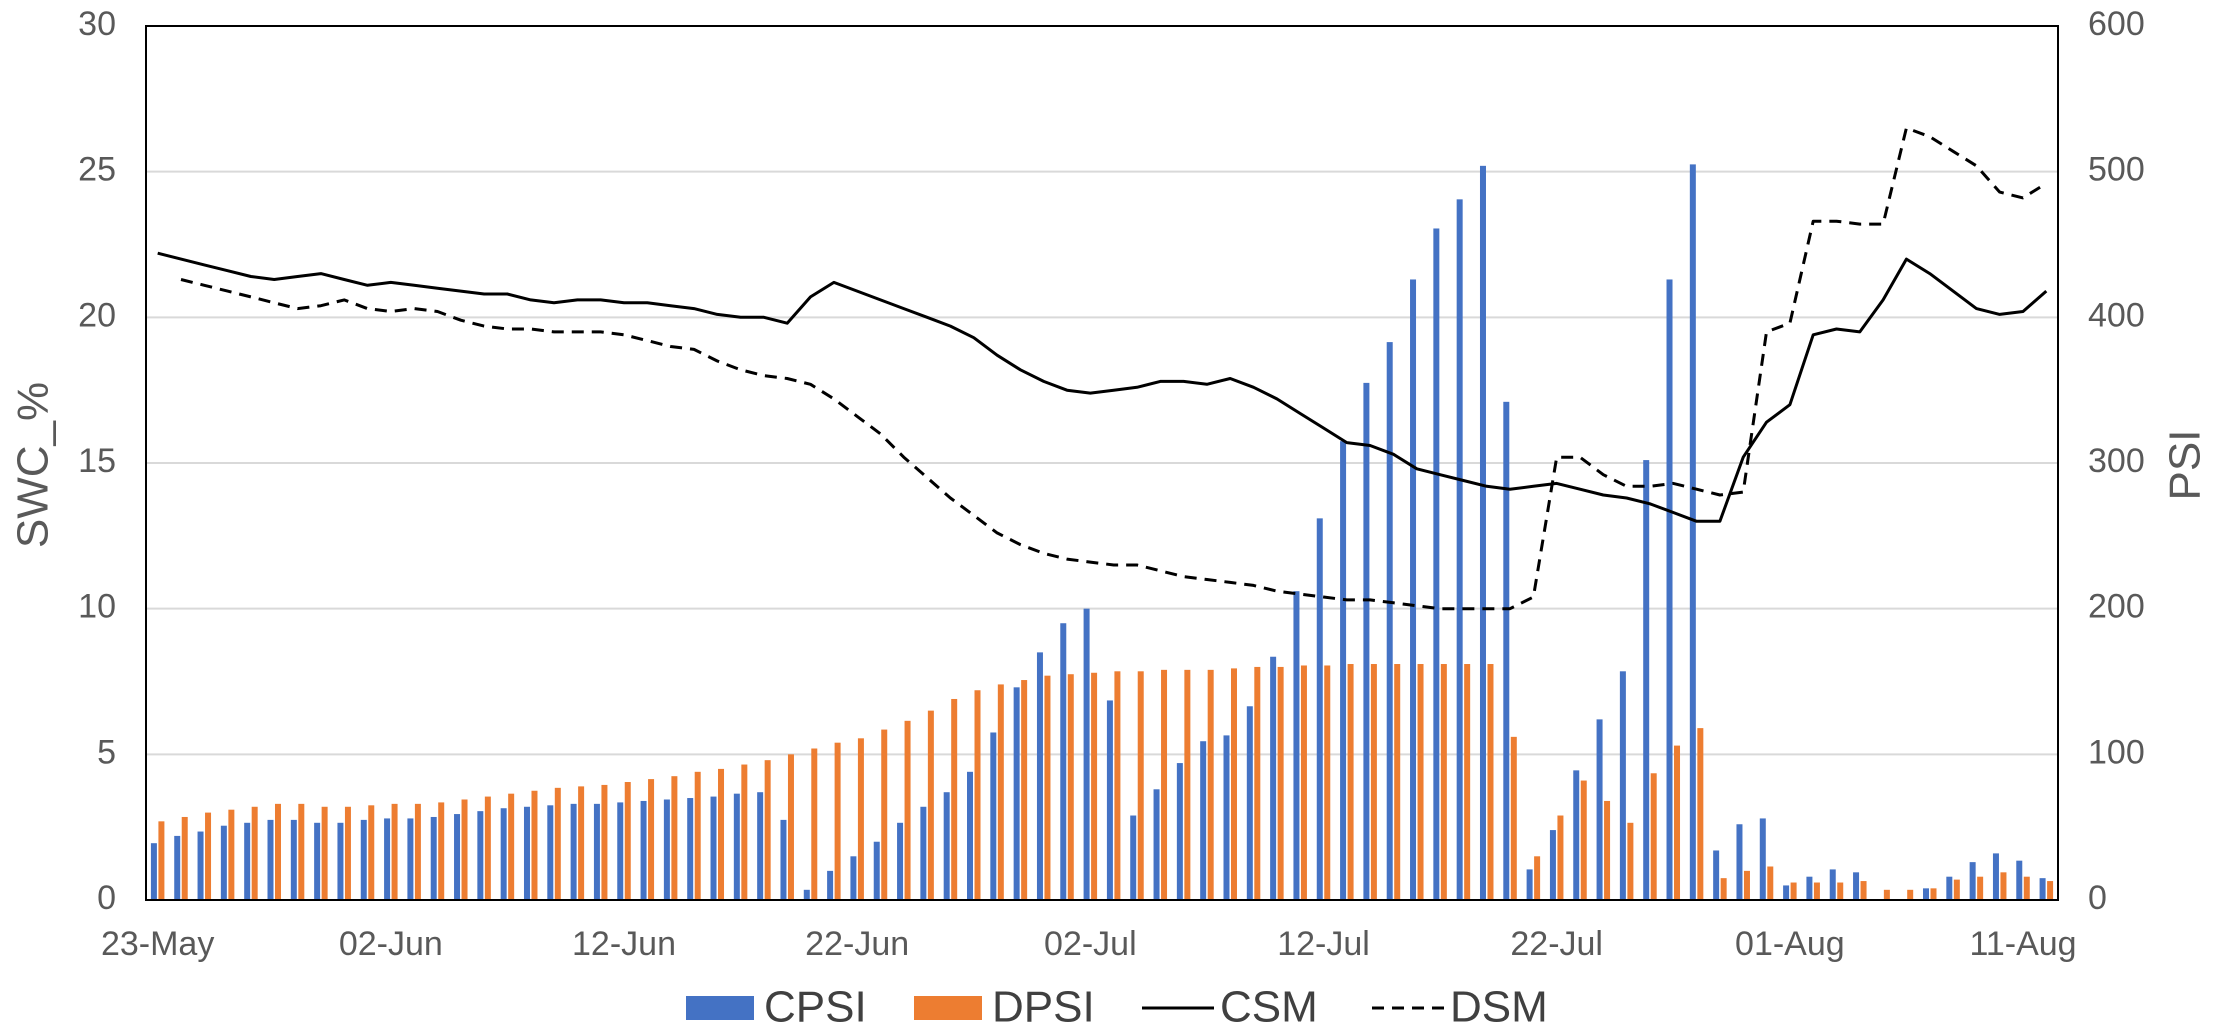 The width and height of the screenshot is (2218, 1034). I want to click on legend-label: DSM, so click(1499, 1007).